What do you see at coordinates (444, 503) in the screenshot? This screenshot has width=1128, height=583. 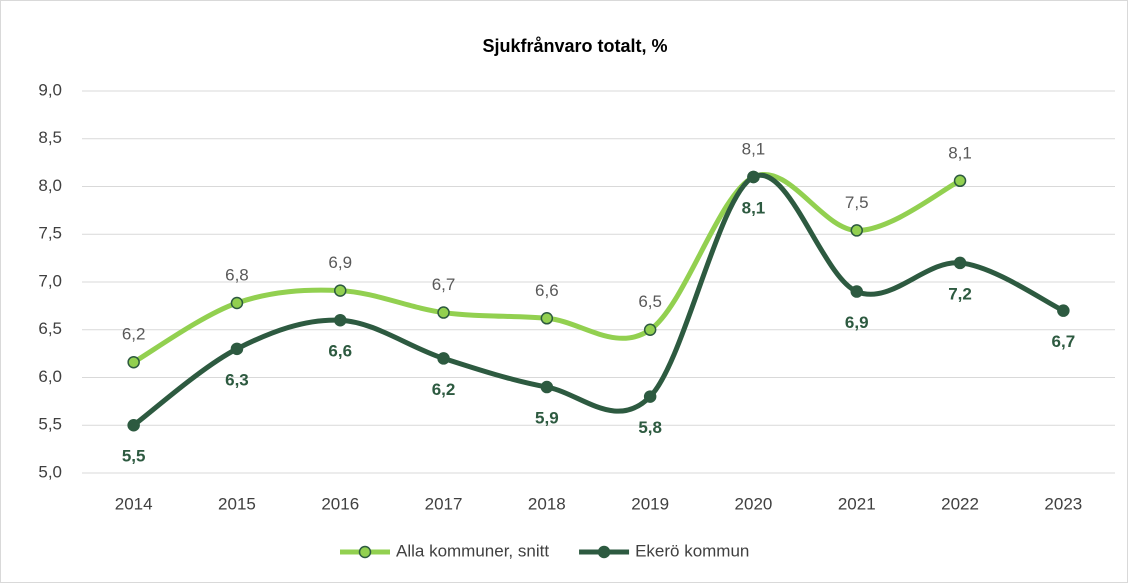 I see `x-tick-label: 2017` at bounding box center [444, 503].